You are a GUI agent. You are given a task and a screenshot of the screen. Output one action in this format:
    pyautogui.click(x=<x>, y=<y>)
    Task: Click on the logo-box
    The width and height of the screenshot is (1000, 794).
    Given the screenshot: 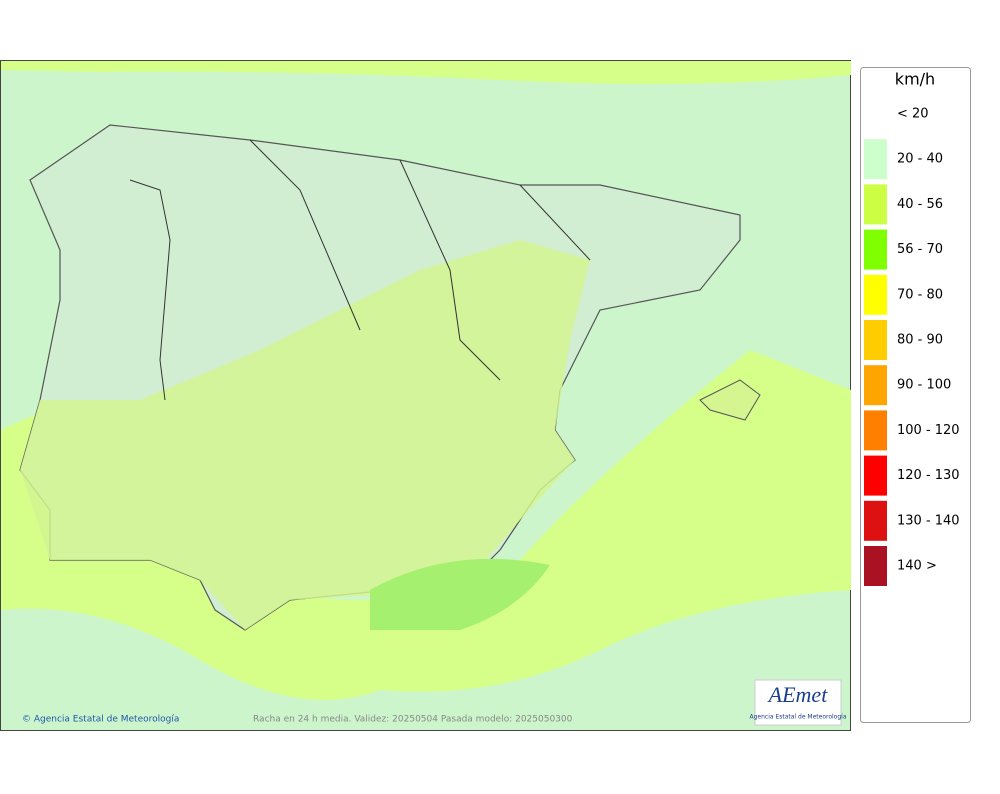 What is the action you would take?
    pyautogui.click(x=798, y=702)
    